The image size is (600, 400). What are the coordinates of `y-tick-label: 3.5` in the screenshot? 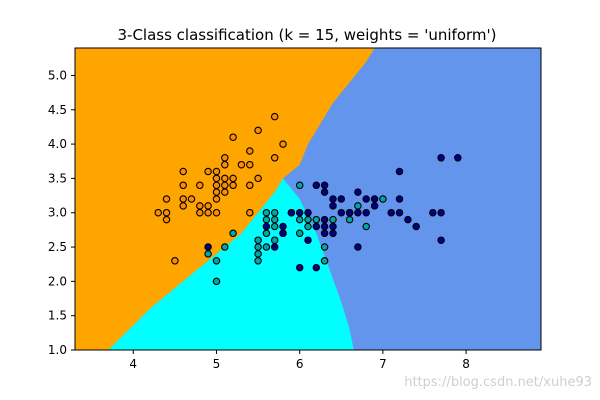 It's located at (57, 178).